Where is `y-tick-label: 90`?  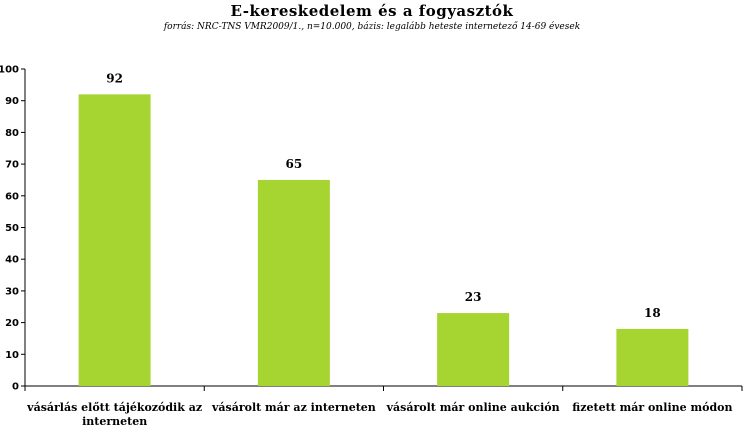
y-tick-label: 90 is located at coordinates (12, 101).